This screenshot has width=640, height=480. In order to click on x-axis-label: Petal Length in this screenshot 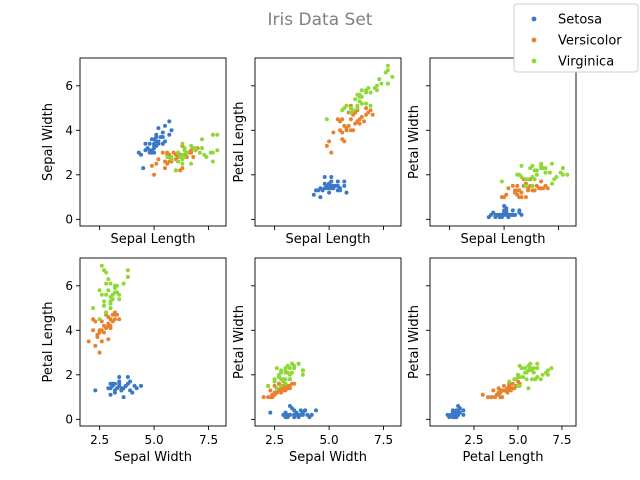, I will do `click(502, 457)`.